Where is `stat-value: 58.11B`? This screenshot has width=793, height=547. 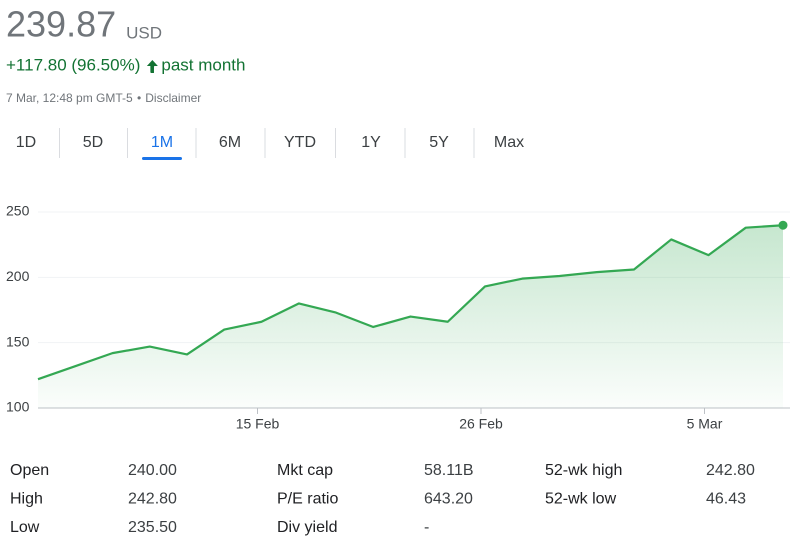 stat-value: 58.11B is located at coordinates (449, 470).